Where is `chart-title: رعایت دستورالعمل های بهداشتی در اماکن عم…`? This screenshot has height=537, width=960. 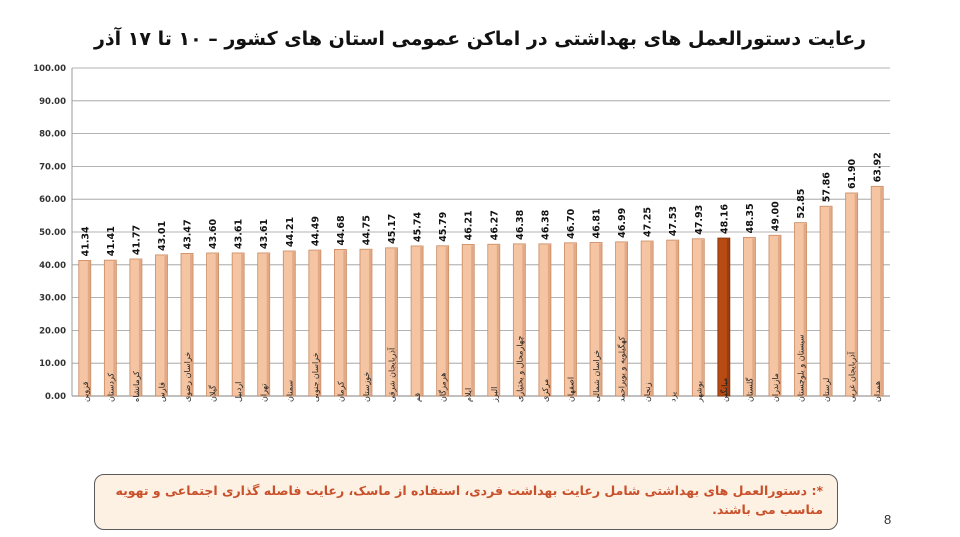 chart-title: رعایت دستورالعمل های بهداشتی در اماکن عم… is located at coordinates (480, 39).